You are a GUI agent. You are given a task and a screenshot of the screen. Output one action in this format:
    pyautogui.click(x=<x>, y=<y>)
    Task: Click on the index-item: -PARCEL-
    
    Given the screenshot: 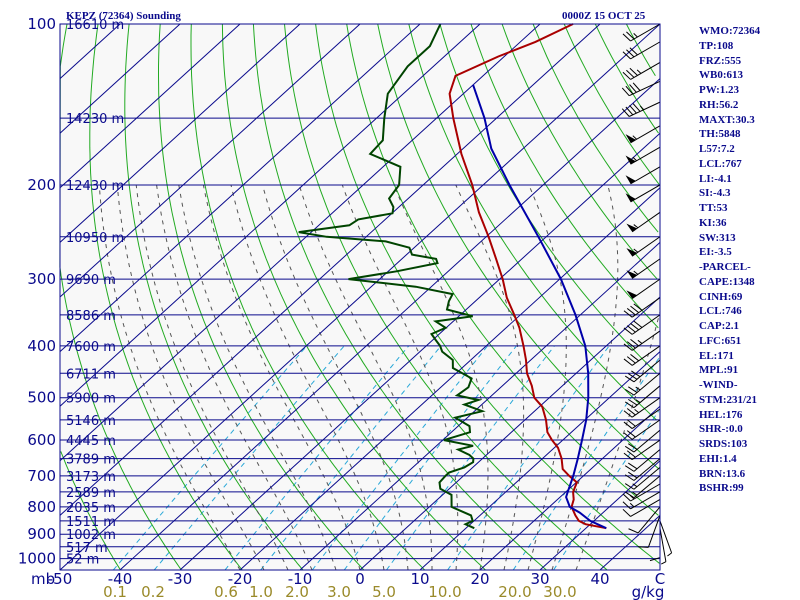 What is the action you would take?
    pyautogui.click(x=725, y=267)
    